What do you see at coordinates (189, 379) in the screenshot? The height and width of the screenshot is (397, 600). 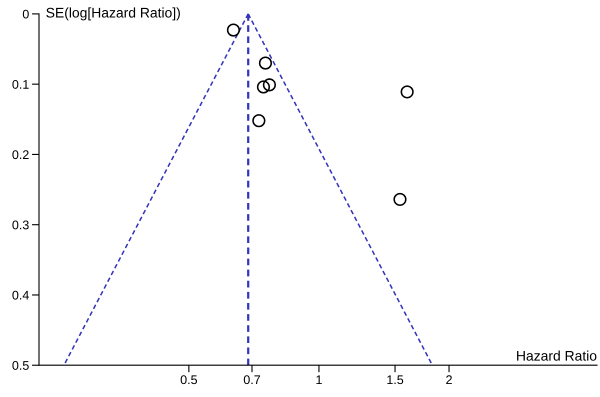 I see `x-tick-label: 0.5` at bounding box center [189, 379].